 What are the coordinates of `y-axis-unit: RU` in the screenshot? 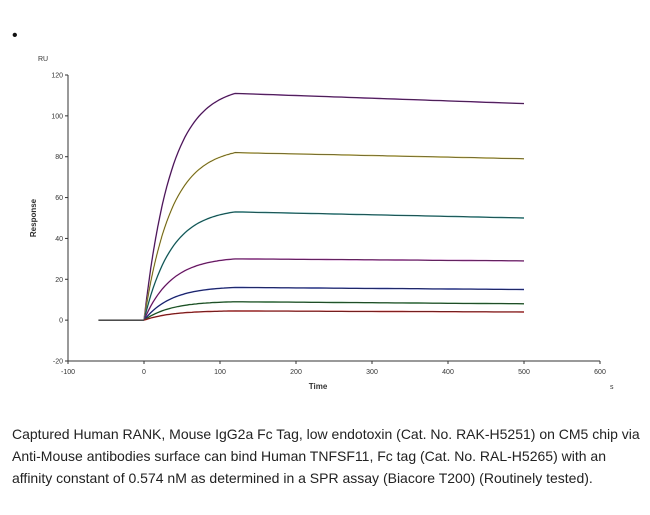 It's located at (43, 59).